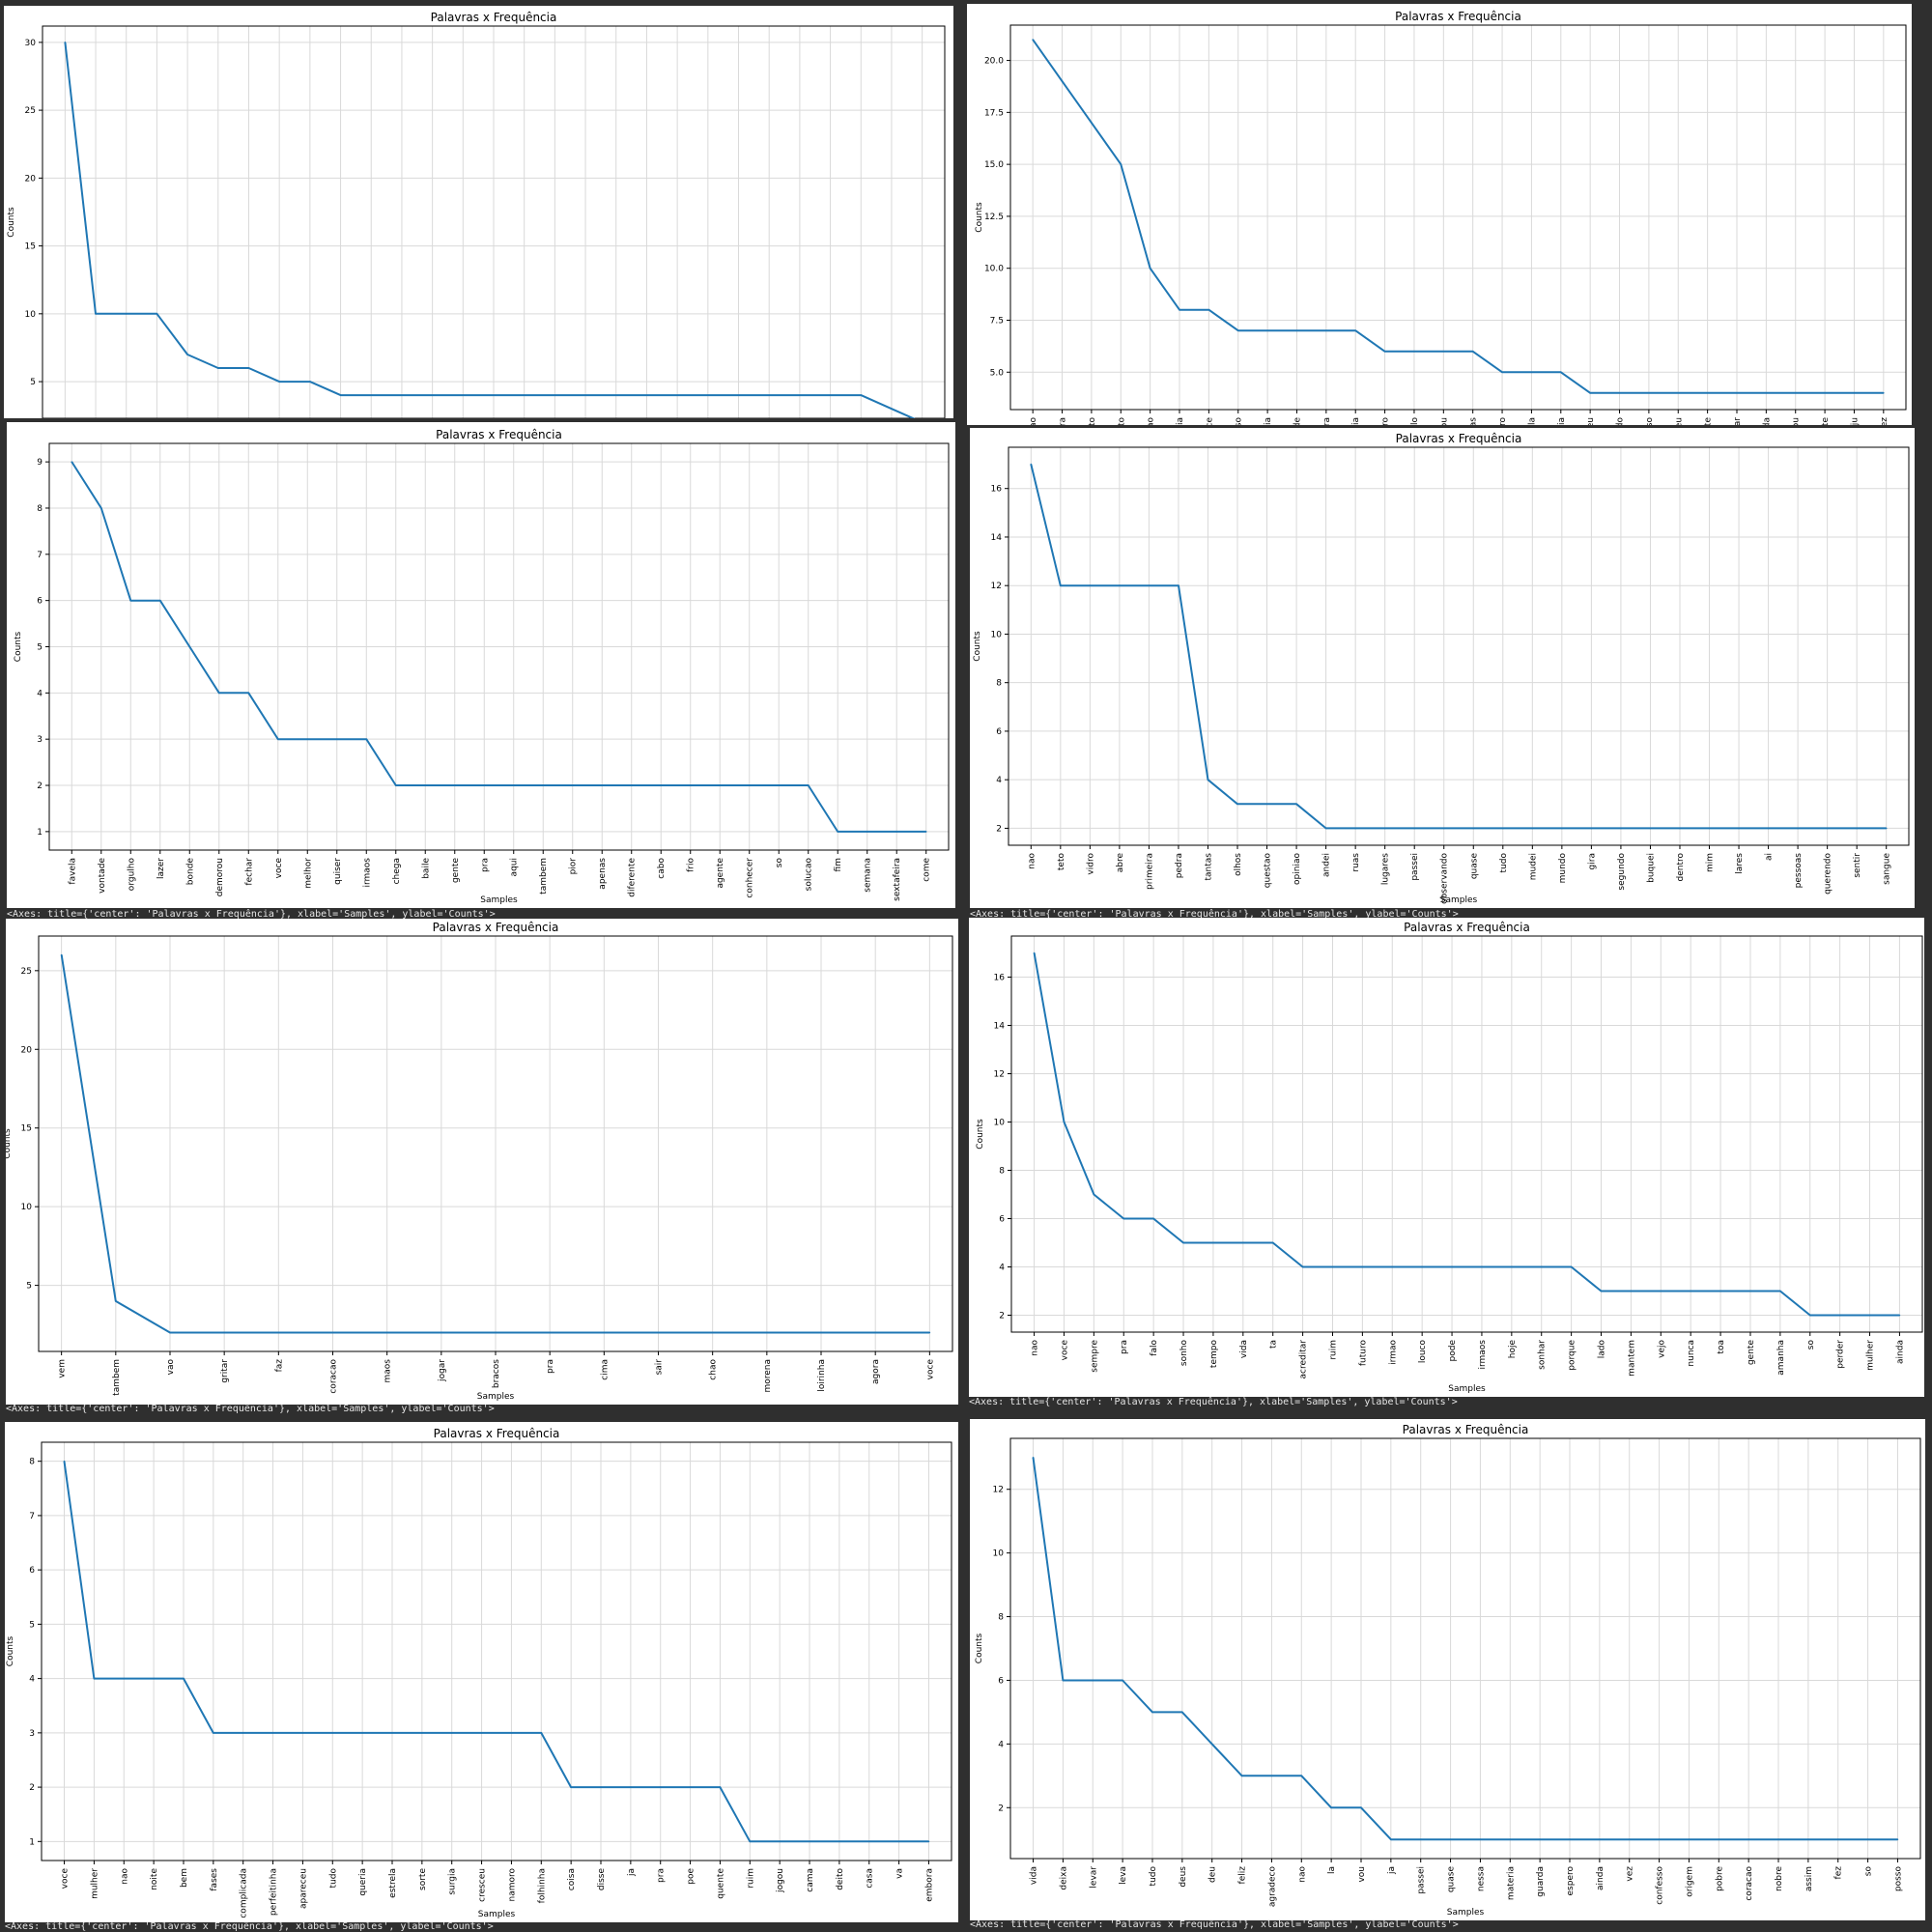 This screenshot has width=1932, height=1932. What do you see at coordinates (1562, 421) in the screenshot?
I see `x-tick-label: cia` at bounding box center [1562, 421].